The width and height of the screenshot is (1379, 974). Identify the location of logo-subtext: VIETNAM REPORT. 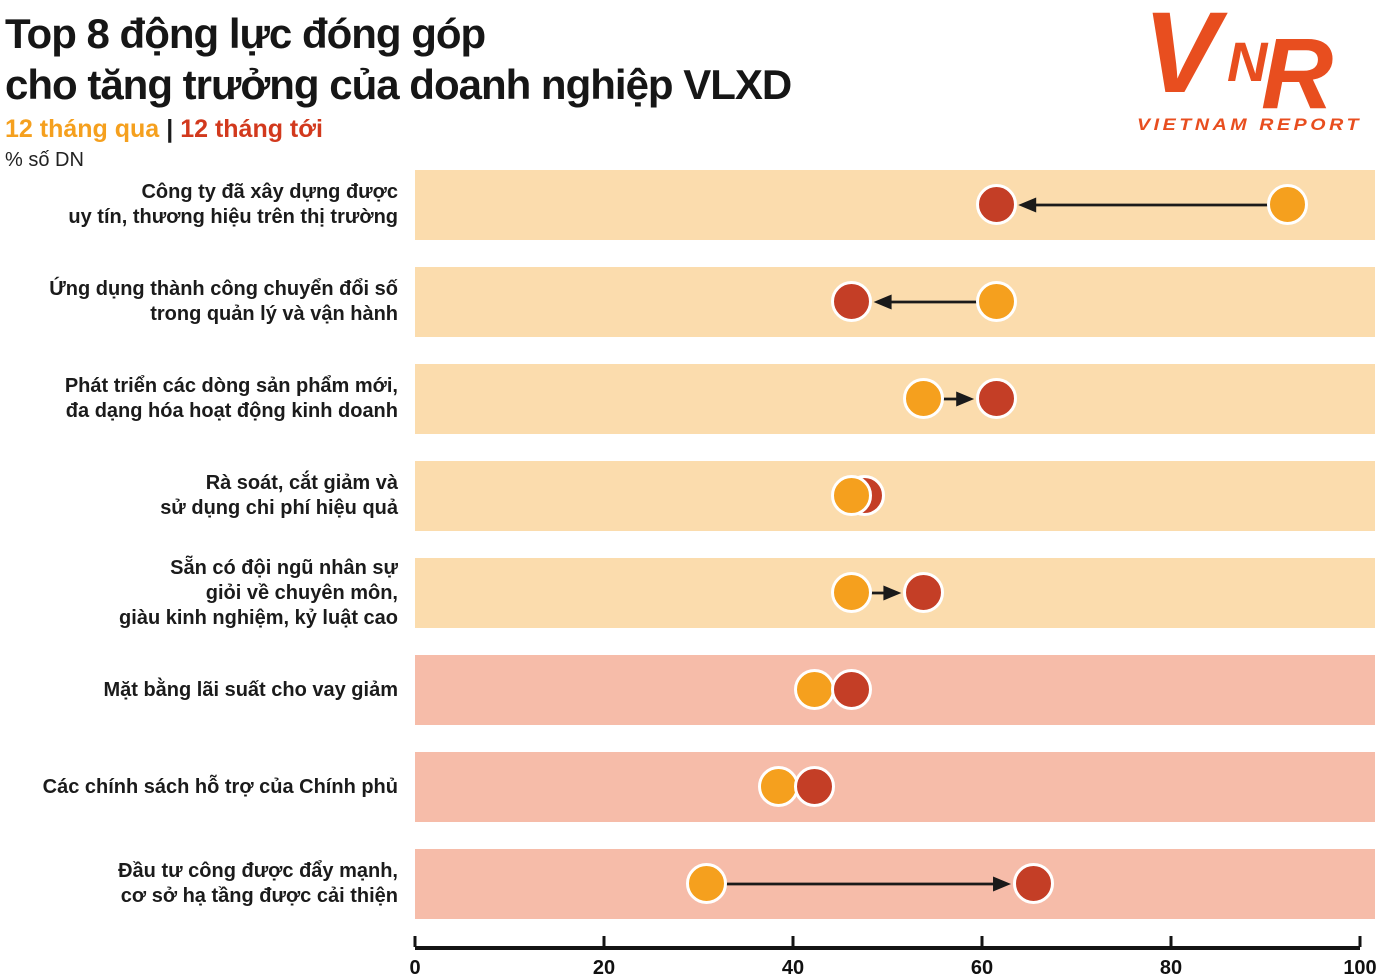
(1249, 125).